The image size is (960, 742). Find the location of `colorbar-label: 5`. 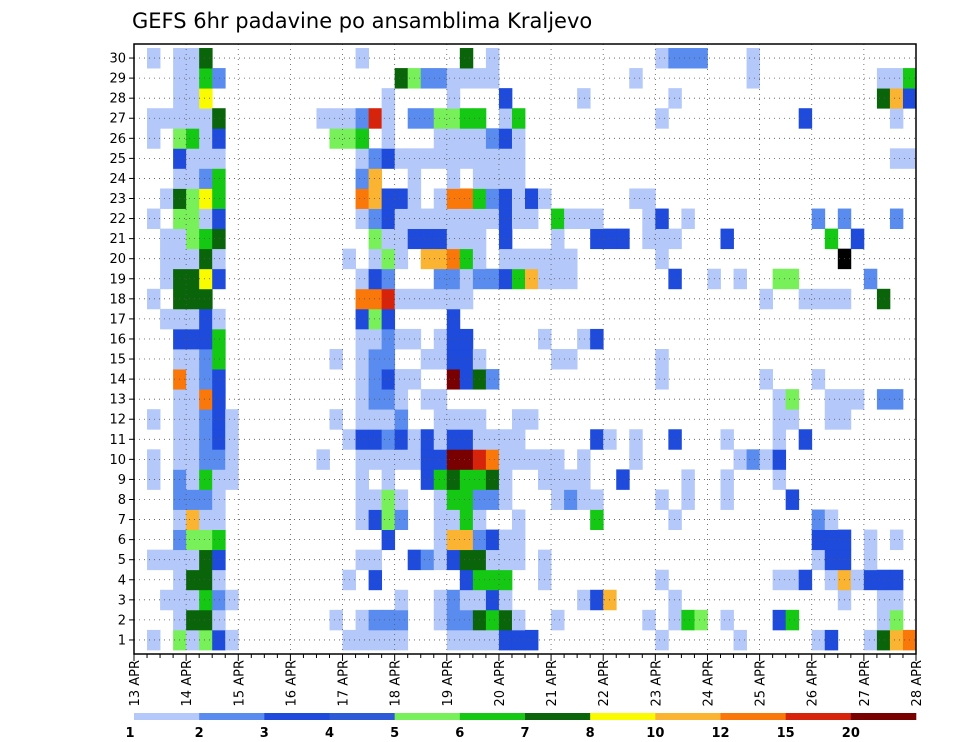

colorbar-label: 5 is located at coordinates (394, 733).